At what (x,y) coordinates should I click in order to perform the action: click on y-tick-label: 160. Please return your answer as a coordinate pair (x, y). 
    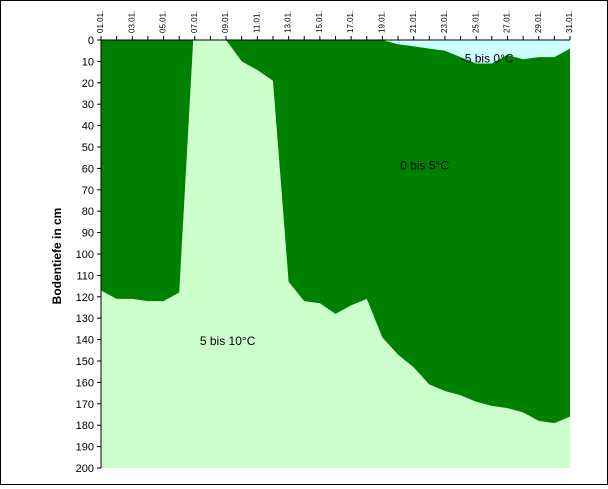
    Looking at the image, I should click on (85, 383).